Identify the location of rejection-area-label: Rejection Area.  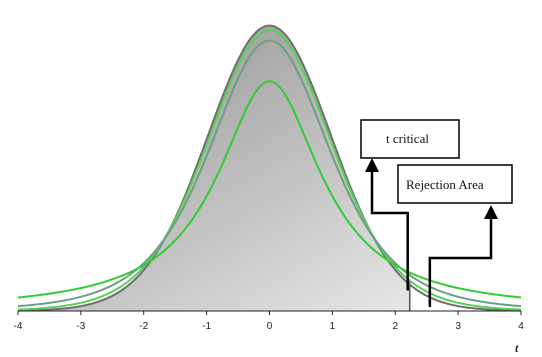
(445, 184).